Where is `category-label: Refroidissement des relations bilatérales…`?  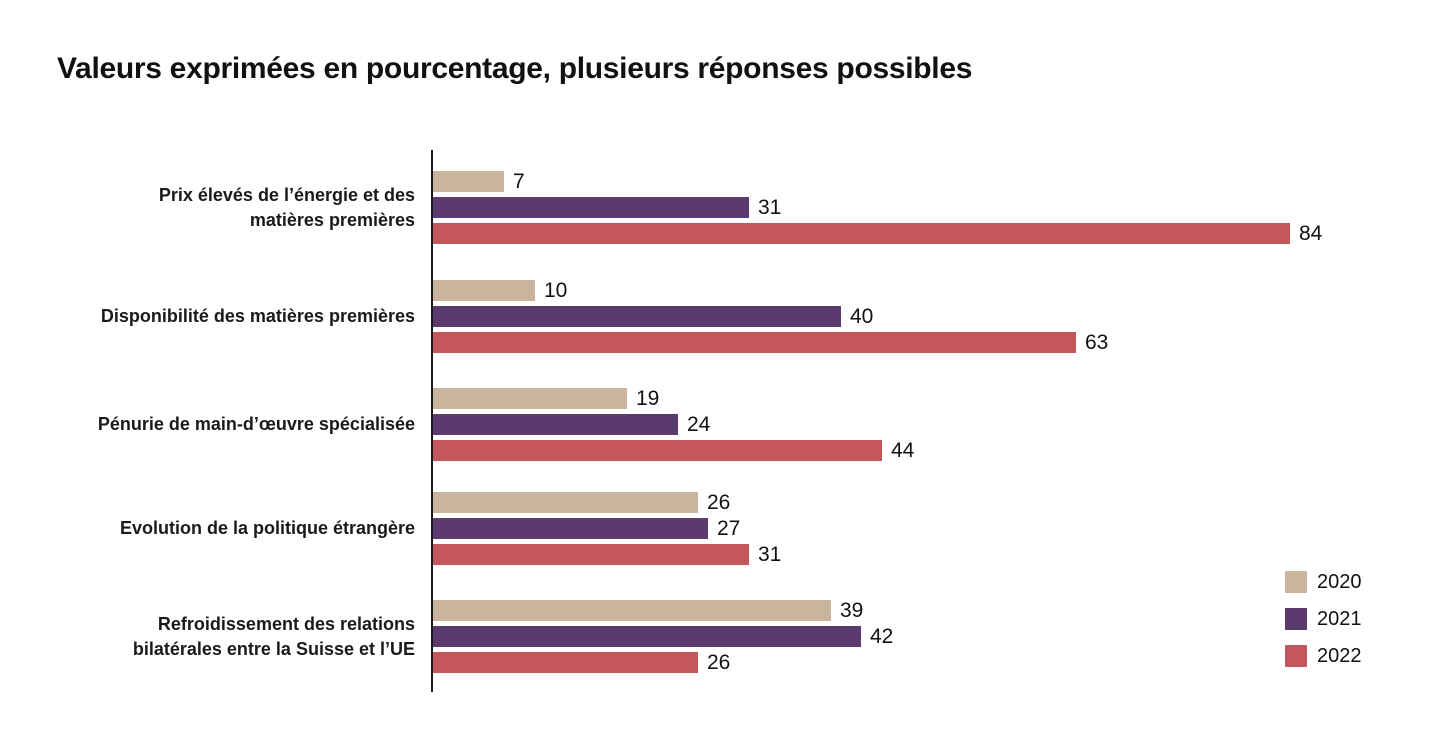
category-label: Refroidissement des relations bilatérales… is located at coordinates (207, 636).